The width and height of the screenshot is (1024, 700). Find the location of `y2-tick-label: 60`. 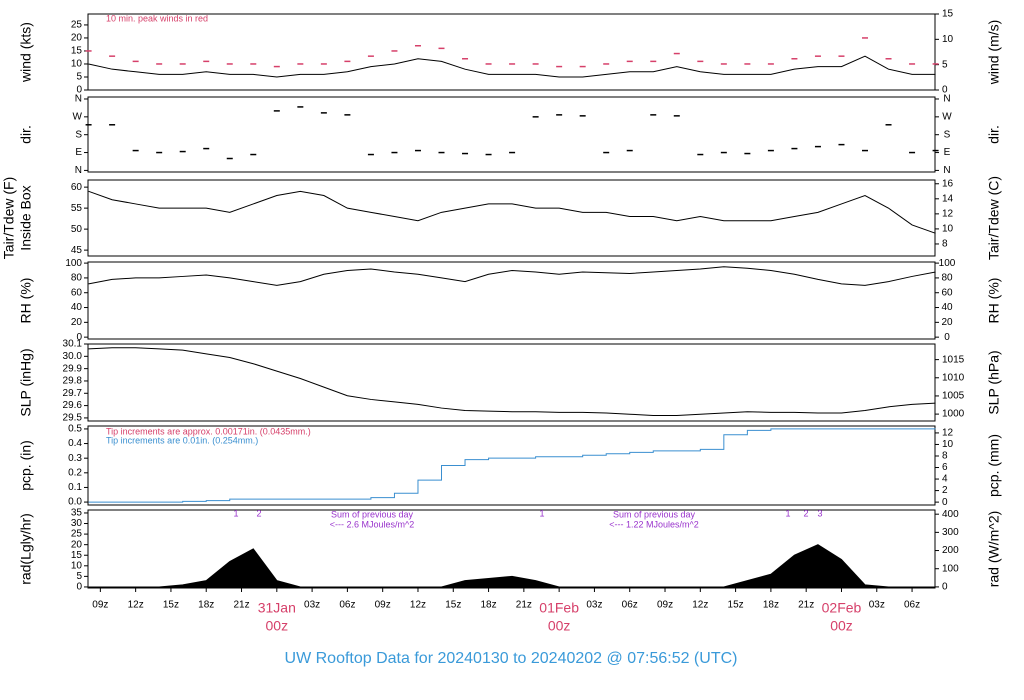

y2-tick-label: 60 is located at coordinates (947, 292).